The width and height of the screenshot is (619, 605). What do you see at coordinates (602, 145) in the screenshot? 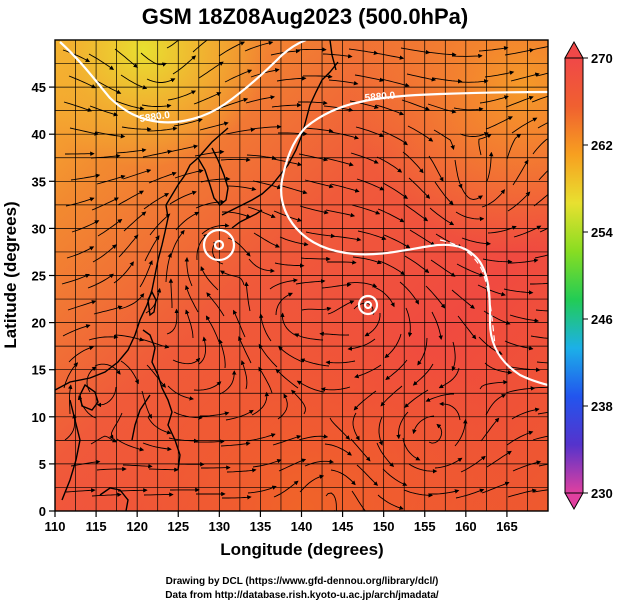
I see `colorbar-tick-label: 262` at bounding box center [602, 145].